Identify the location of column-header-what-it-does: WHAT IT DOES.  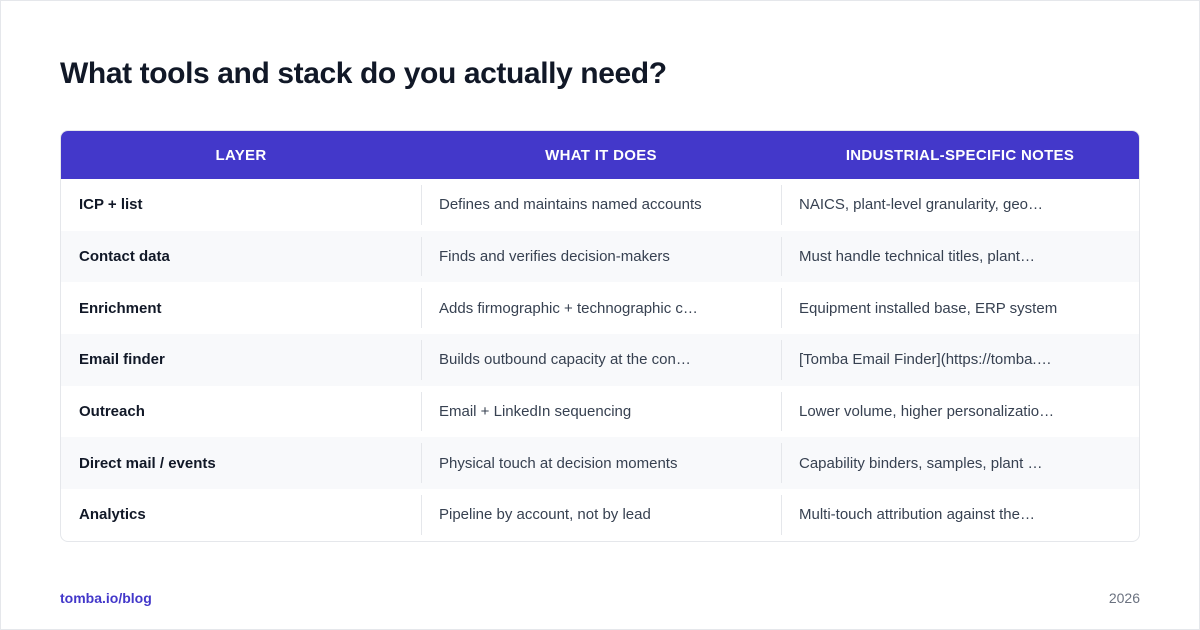
(601, 155).